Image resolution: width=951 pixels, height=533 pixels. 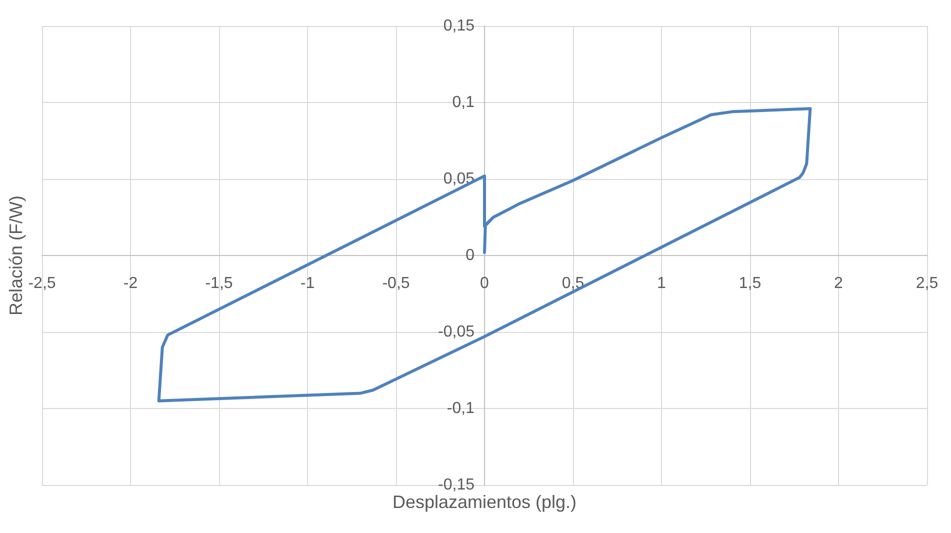 I want to click on x-tick-label: 2, so click(x=839, y=283).